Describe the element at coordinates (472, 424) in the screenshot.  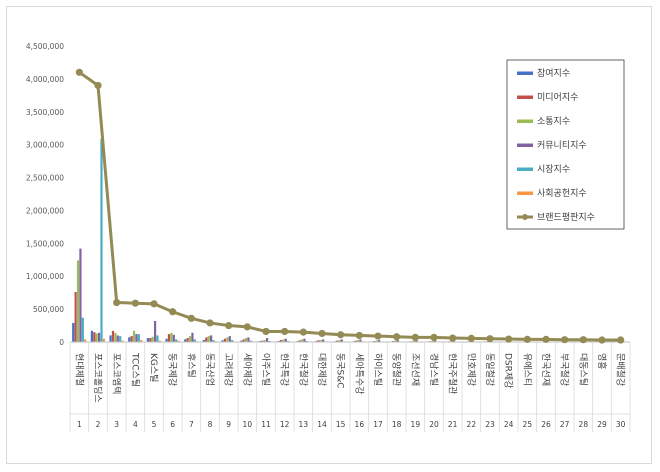
I see `rank-number: 22` at that location.